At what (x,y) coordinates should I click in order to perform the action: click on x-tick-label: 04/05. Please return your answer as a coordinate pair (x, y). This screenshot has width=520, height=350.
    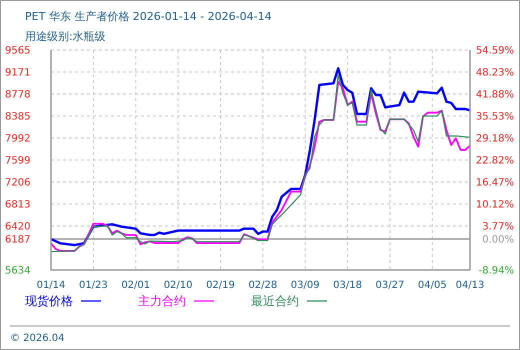
    Looking at the image, I should click on (432, 285).